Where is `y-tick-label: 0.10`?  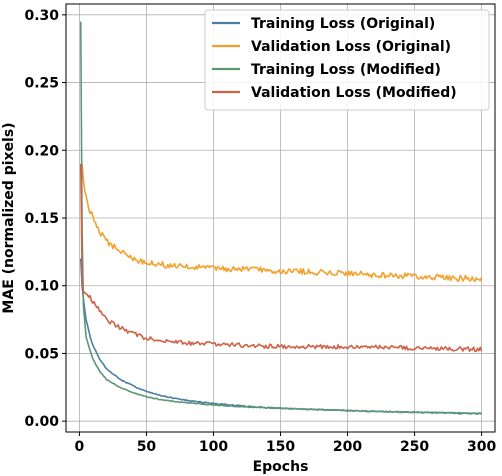 y-tick-label: 0.10 is located at coordinates (41, 287).